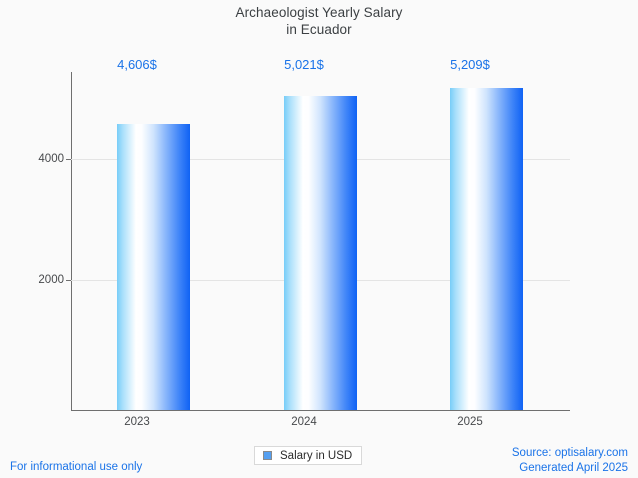 The height and width of the screenshot is (478, 638). What do you see at coordinates (486, 249) in the screenshot?
I see `bar-2025` at bounding box center [486, 249].